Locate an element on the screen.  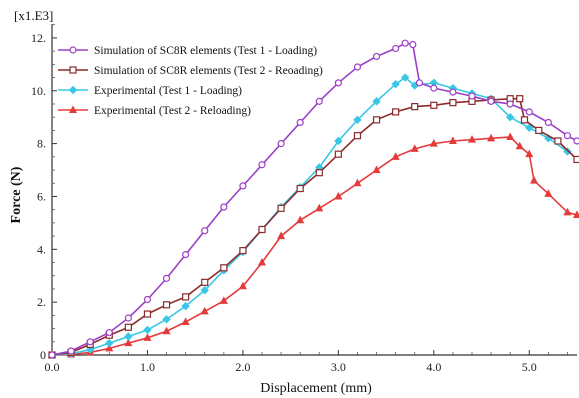
y-tick-label: 8. is located at coordinates (41, 144).